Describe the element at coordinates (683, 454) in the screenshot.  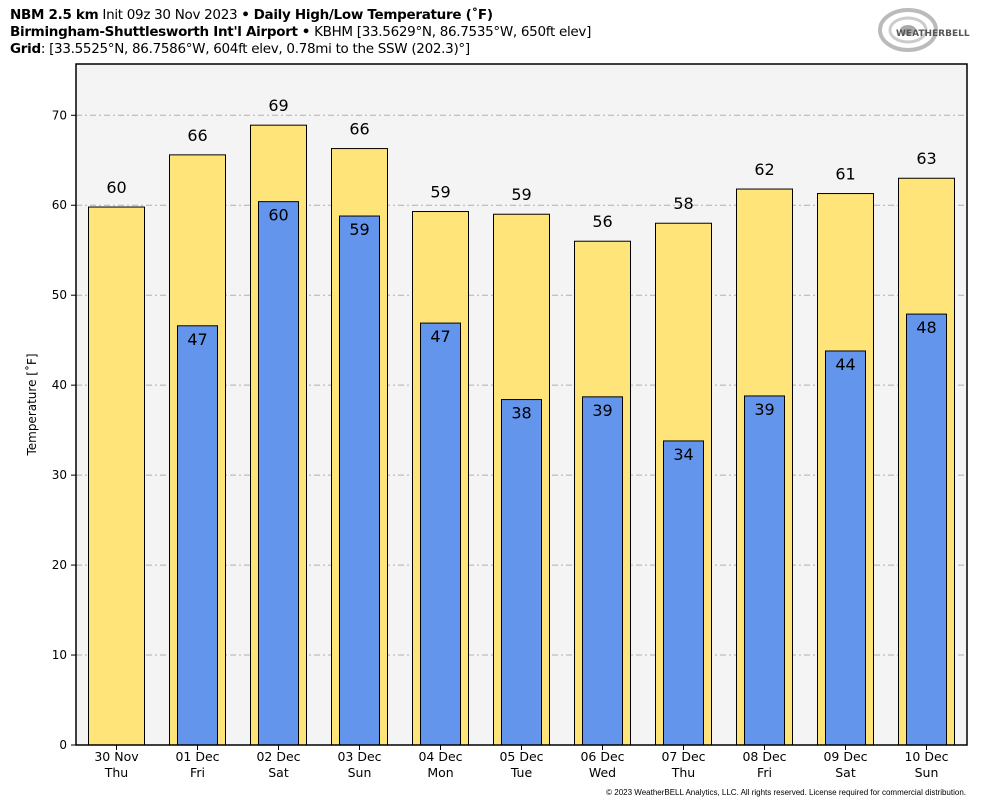
I see `low-label: 34` at that location.